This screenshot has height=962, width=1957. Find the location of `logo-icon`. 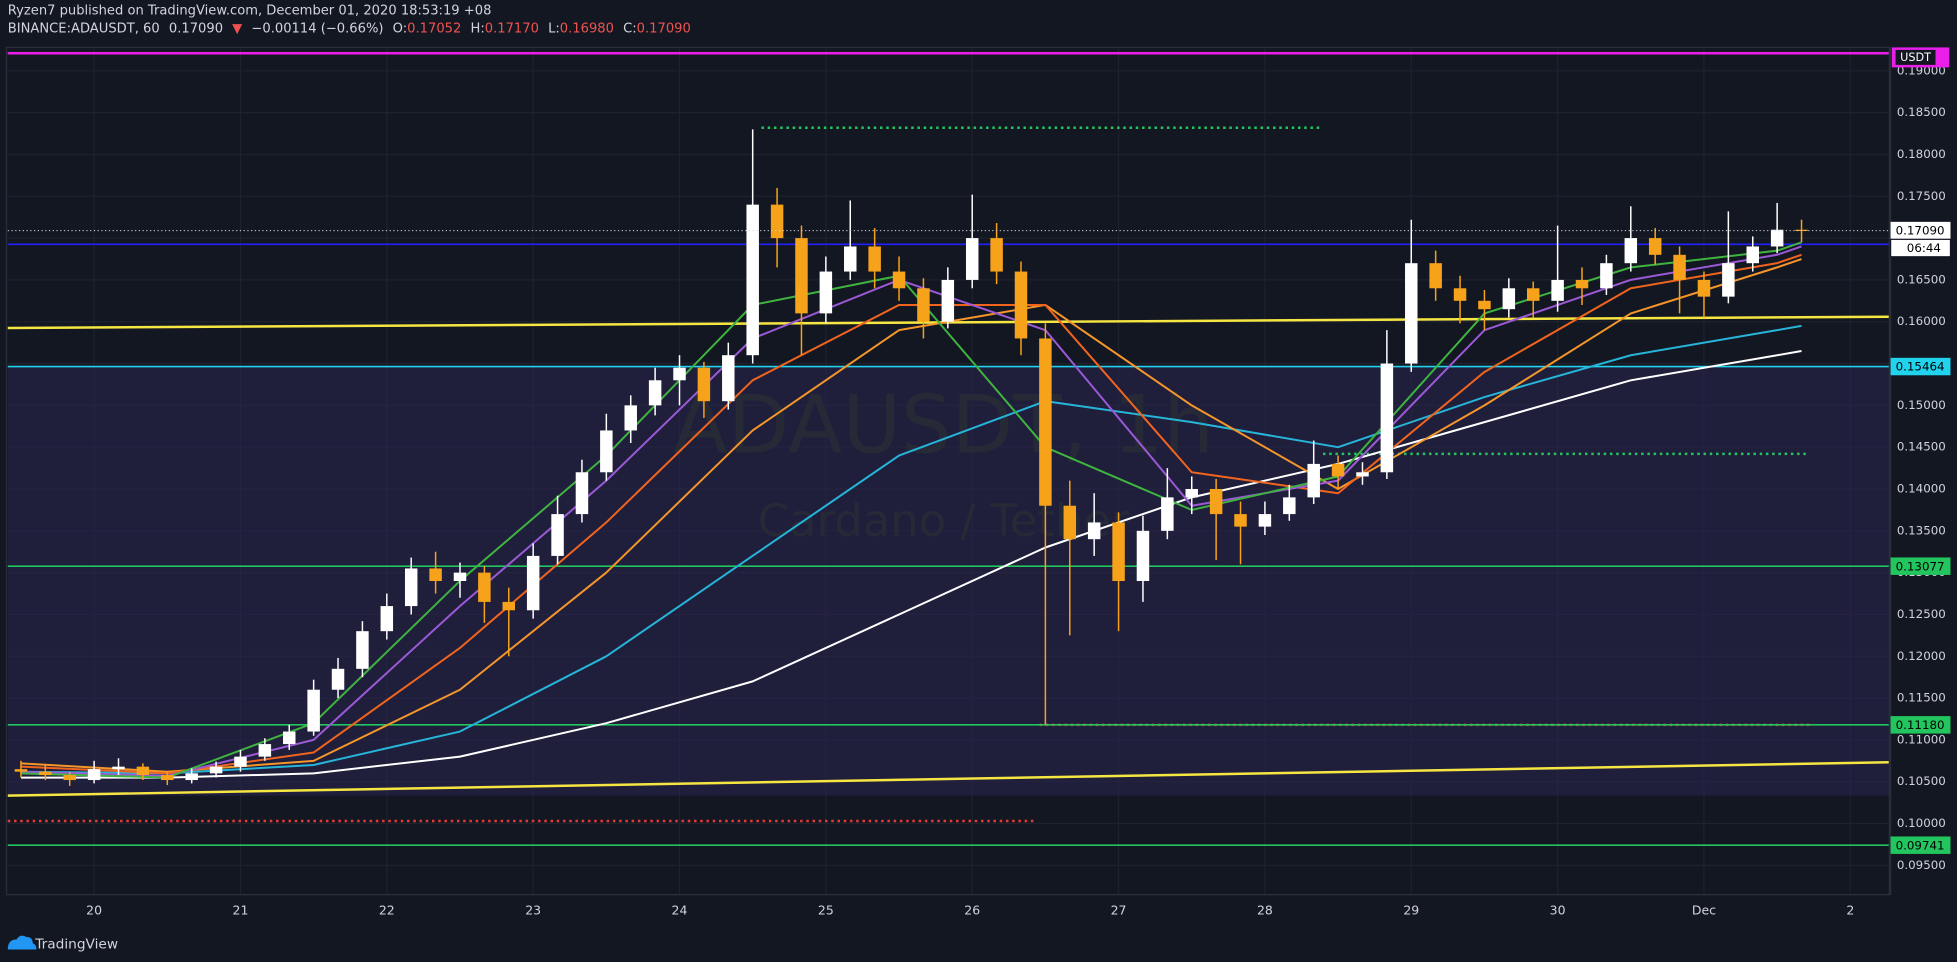

logo-icon is located at coordinates (22, 942).